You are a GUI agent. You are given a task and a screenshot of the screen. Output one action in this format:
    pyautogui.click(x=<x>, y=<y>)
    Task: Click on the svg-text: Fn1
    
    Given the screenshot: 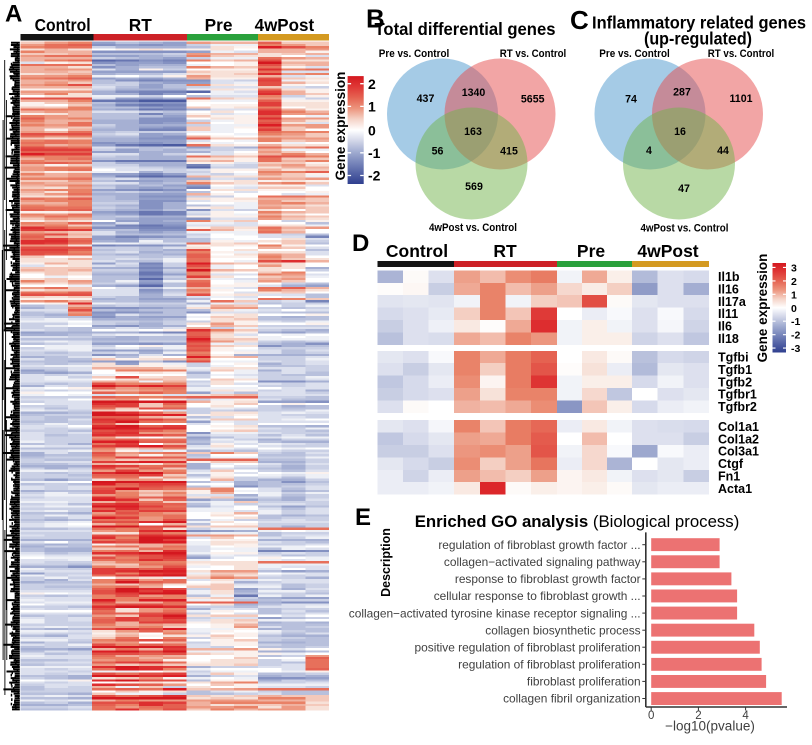 What is the action you would take?
    pyautogui.click(x=729, y=477)
    